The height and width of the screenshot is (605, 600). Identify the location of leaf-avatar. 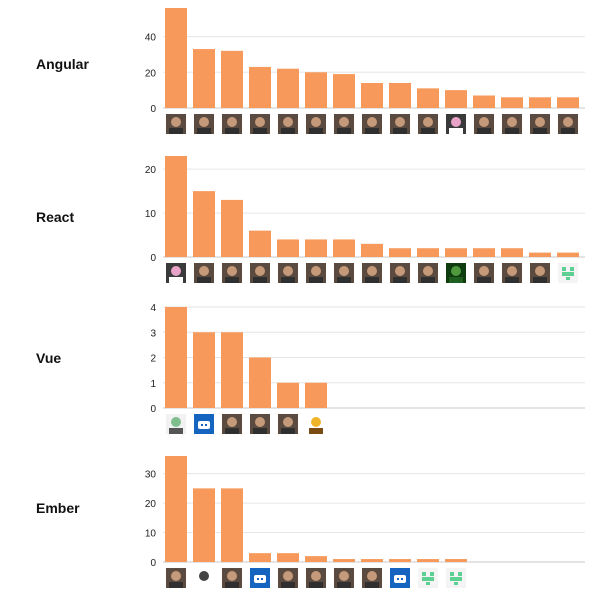
(456, 273).